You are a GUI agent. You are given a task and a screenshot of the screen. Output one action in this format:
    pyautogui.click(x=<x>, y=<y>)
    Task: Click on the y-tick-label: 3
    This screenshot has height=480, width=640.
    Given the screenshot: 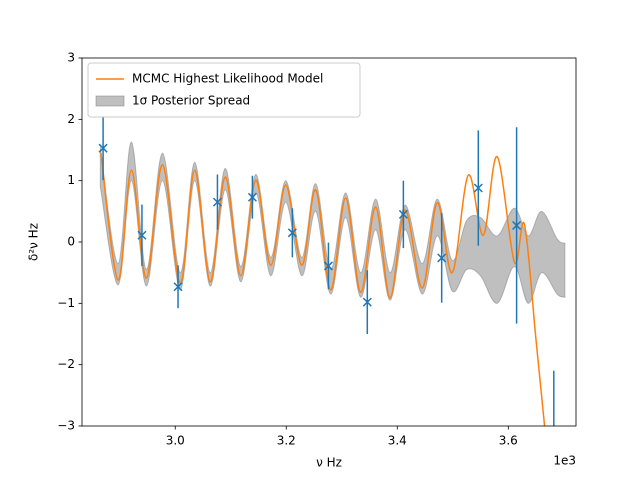 What is the action you would take?
    pyautogui.click(x=71, y=58)
    